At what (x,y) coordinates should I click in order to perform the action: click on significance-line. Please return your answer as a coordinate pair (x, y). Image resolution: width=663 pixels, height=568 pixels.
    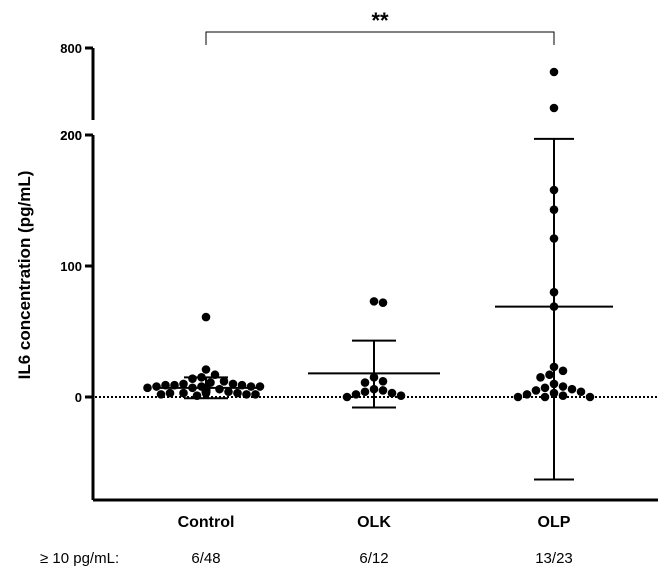
    Looking at the image, I should click on (380, 38).